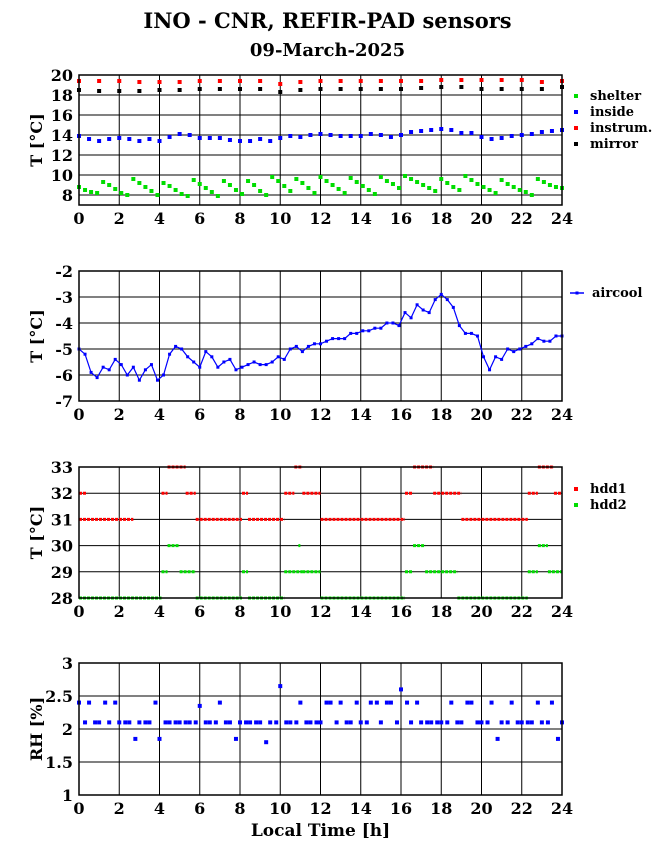  Describe the element at coordinates (320, 831) in the screenshot. I see `x-axis-label: Local Time [h]` at that location.